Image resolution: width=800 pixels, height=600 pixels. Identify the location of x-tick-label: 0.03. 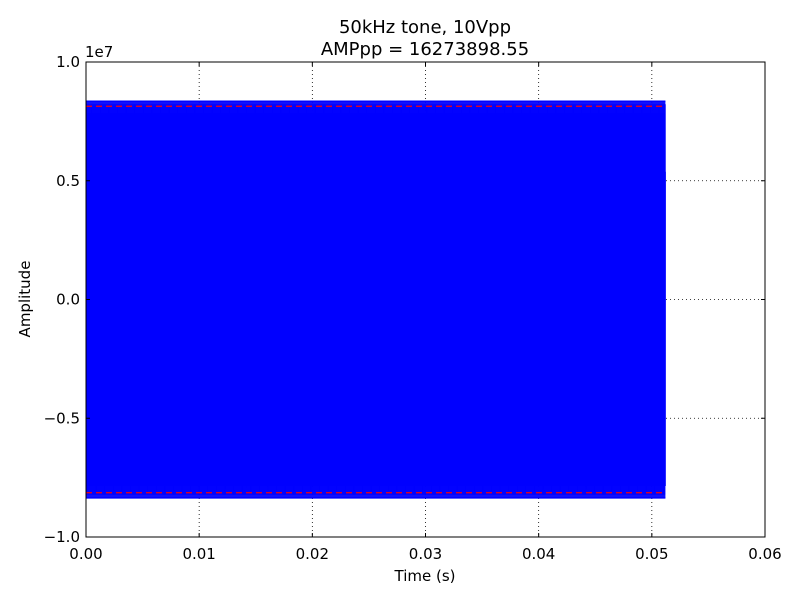
(425, 554).